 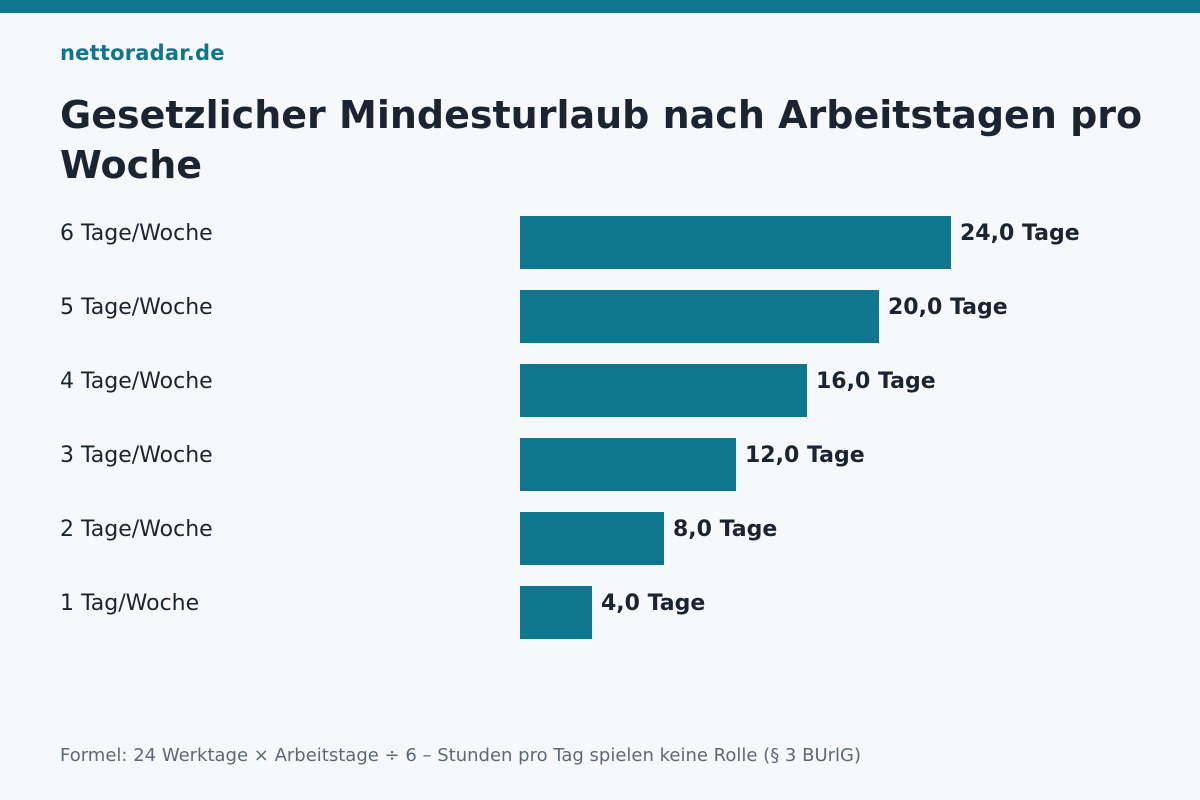 What do you see at coordinates (136, 307) in the screenshot?
I see `category-label: 5 Tage/Woche` at bounding box center [136, 307].